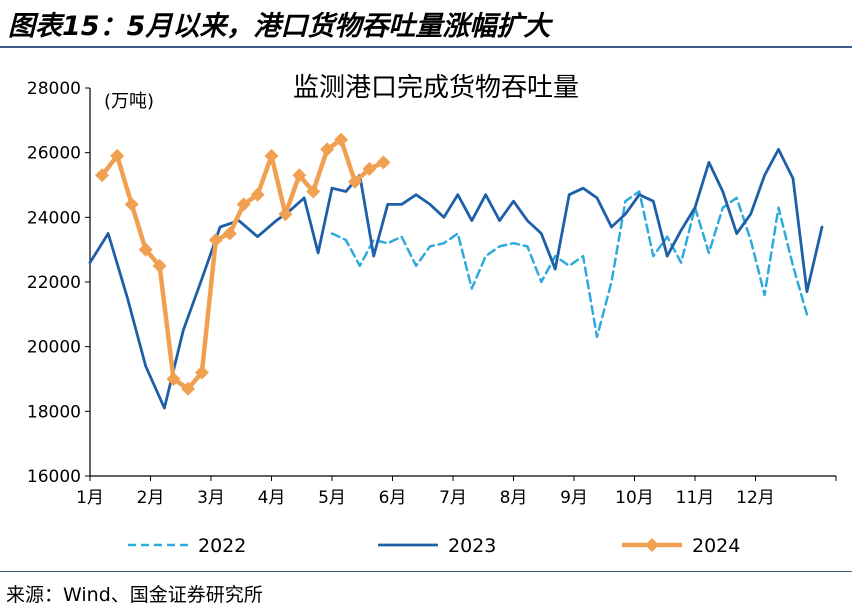 This screenshot has width=852, height=610. I want to click on y-tick-label: 18000, so click(54, 412).